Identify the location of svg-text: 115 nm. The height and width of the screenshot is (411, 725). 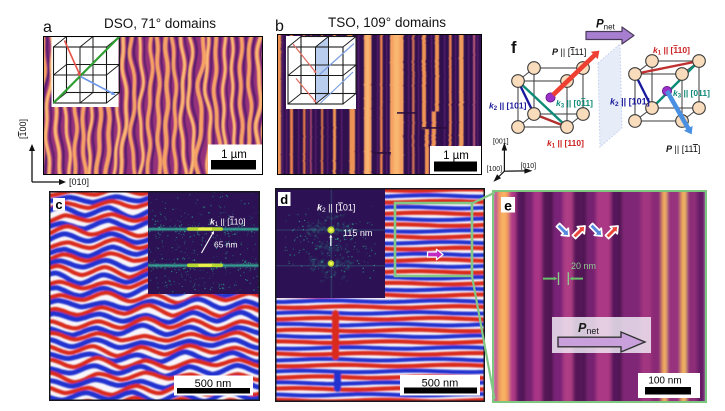
(357, 233).